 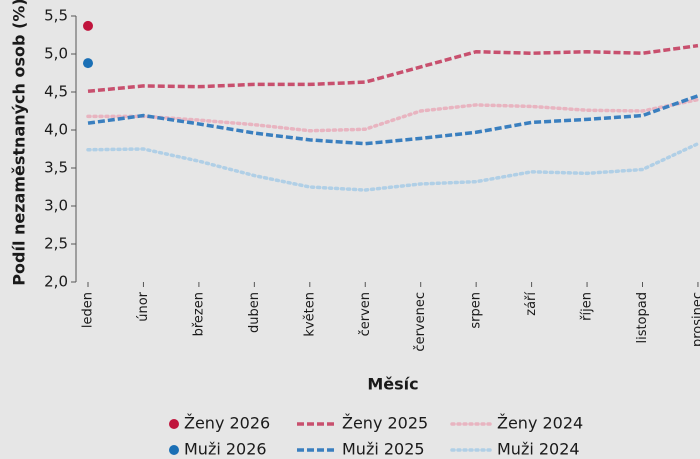 What do you see at coordinates (385, 423) in the screenshot?
I see `legend-label: Ženy 2025` at bounding box center [385, 423].